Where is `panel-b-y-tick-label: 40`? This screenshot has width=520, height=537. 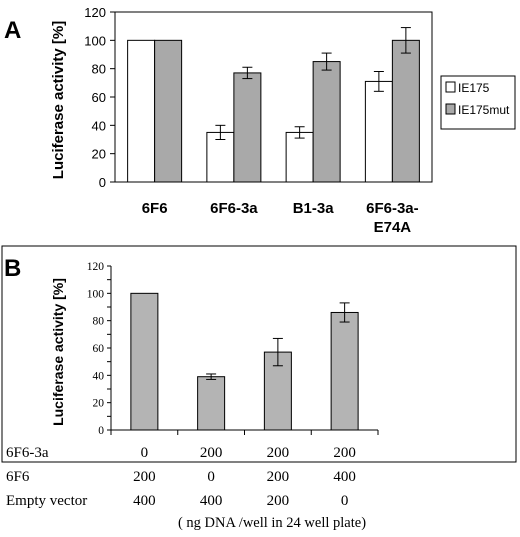 panel-b-y-tick-label: 40 is located at coordinates (99, 376).